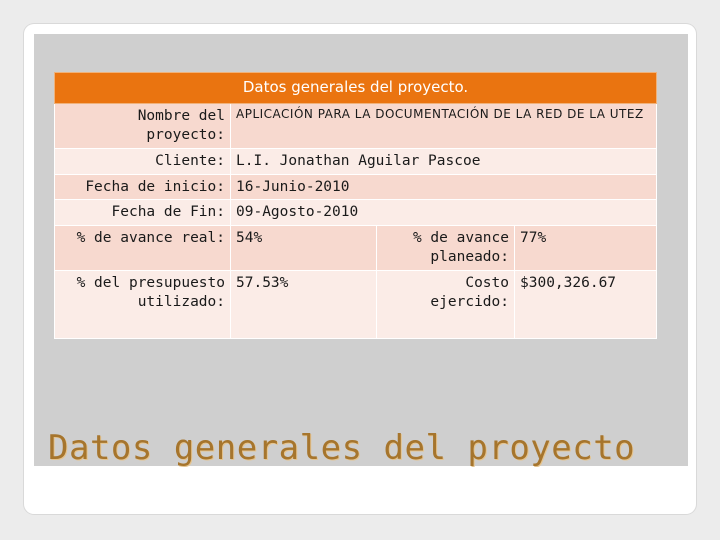  Describe the element at coordinates (142, 126) in the screenshot. I see `project-name-label: Nombre del proyecto:` at that location.